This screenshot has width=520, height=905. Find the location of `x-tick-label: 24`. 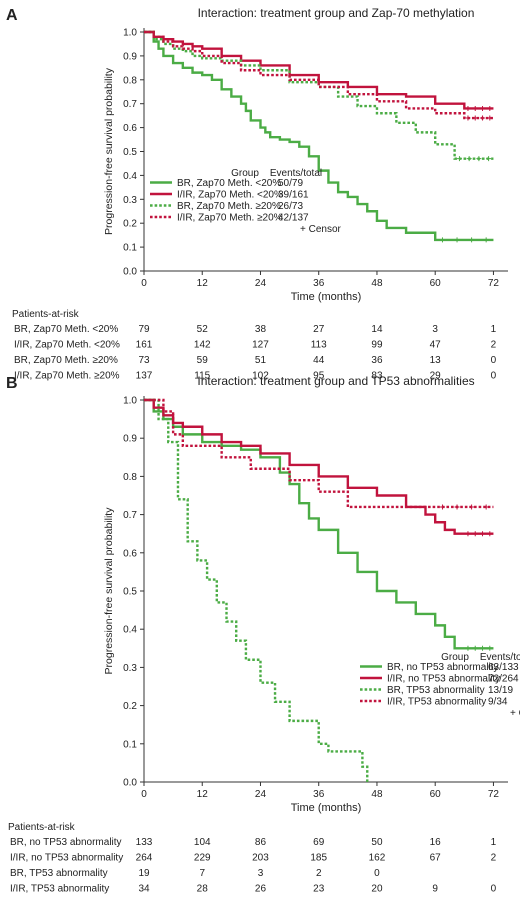

x-tick-label: 24 is located at coordinates (261, 283).